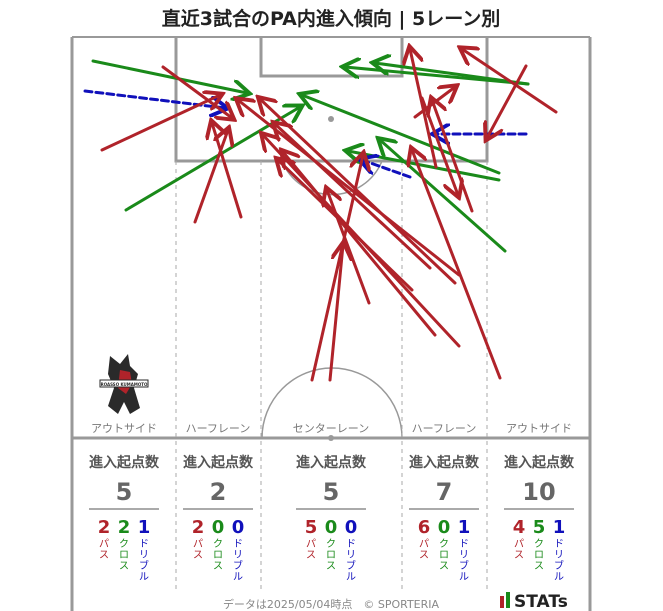 The width and height of the screenshot is (663, 611). What do you see at coordinates (124, 428) in the screenshot?
I see `lane-label-left-outside: アウトサイド` at bounding box center [124, 428].